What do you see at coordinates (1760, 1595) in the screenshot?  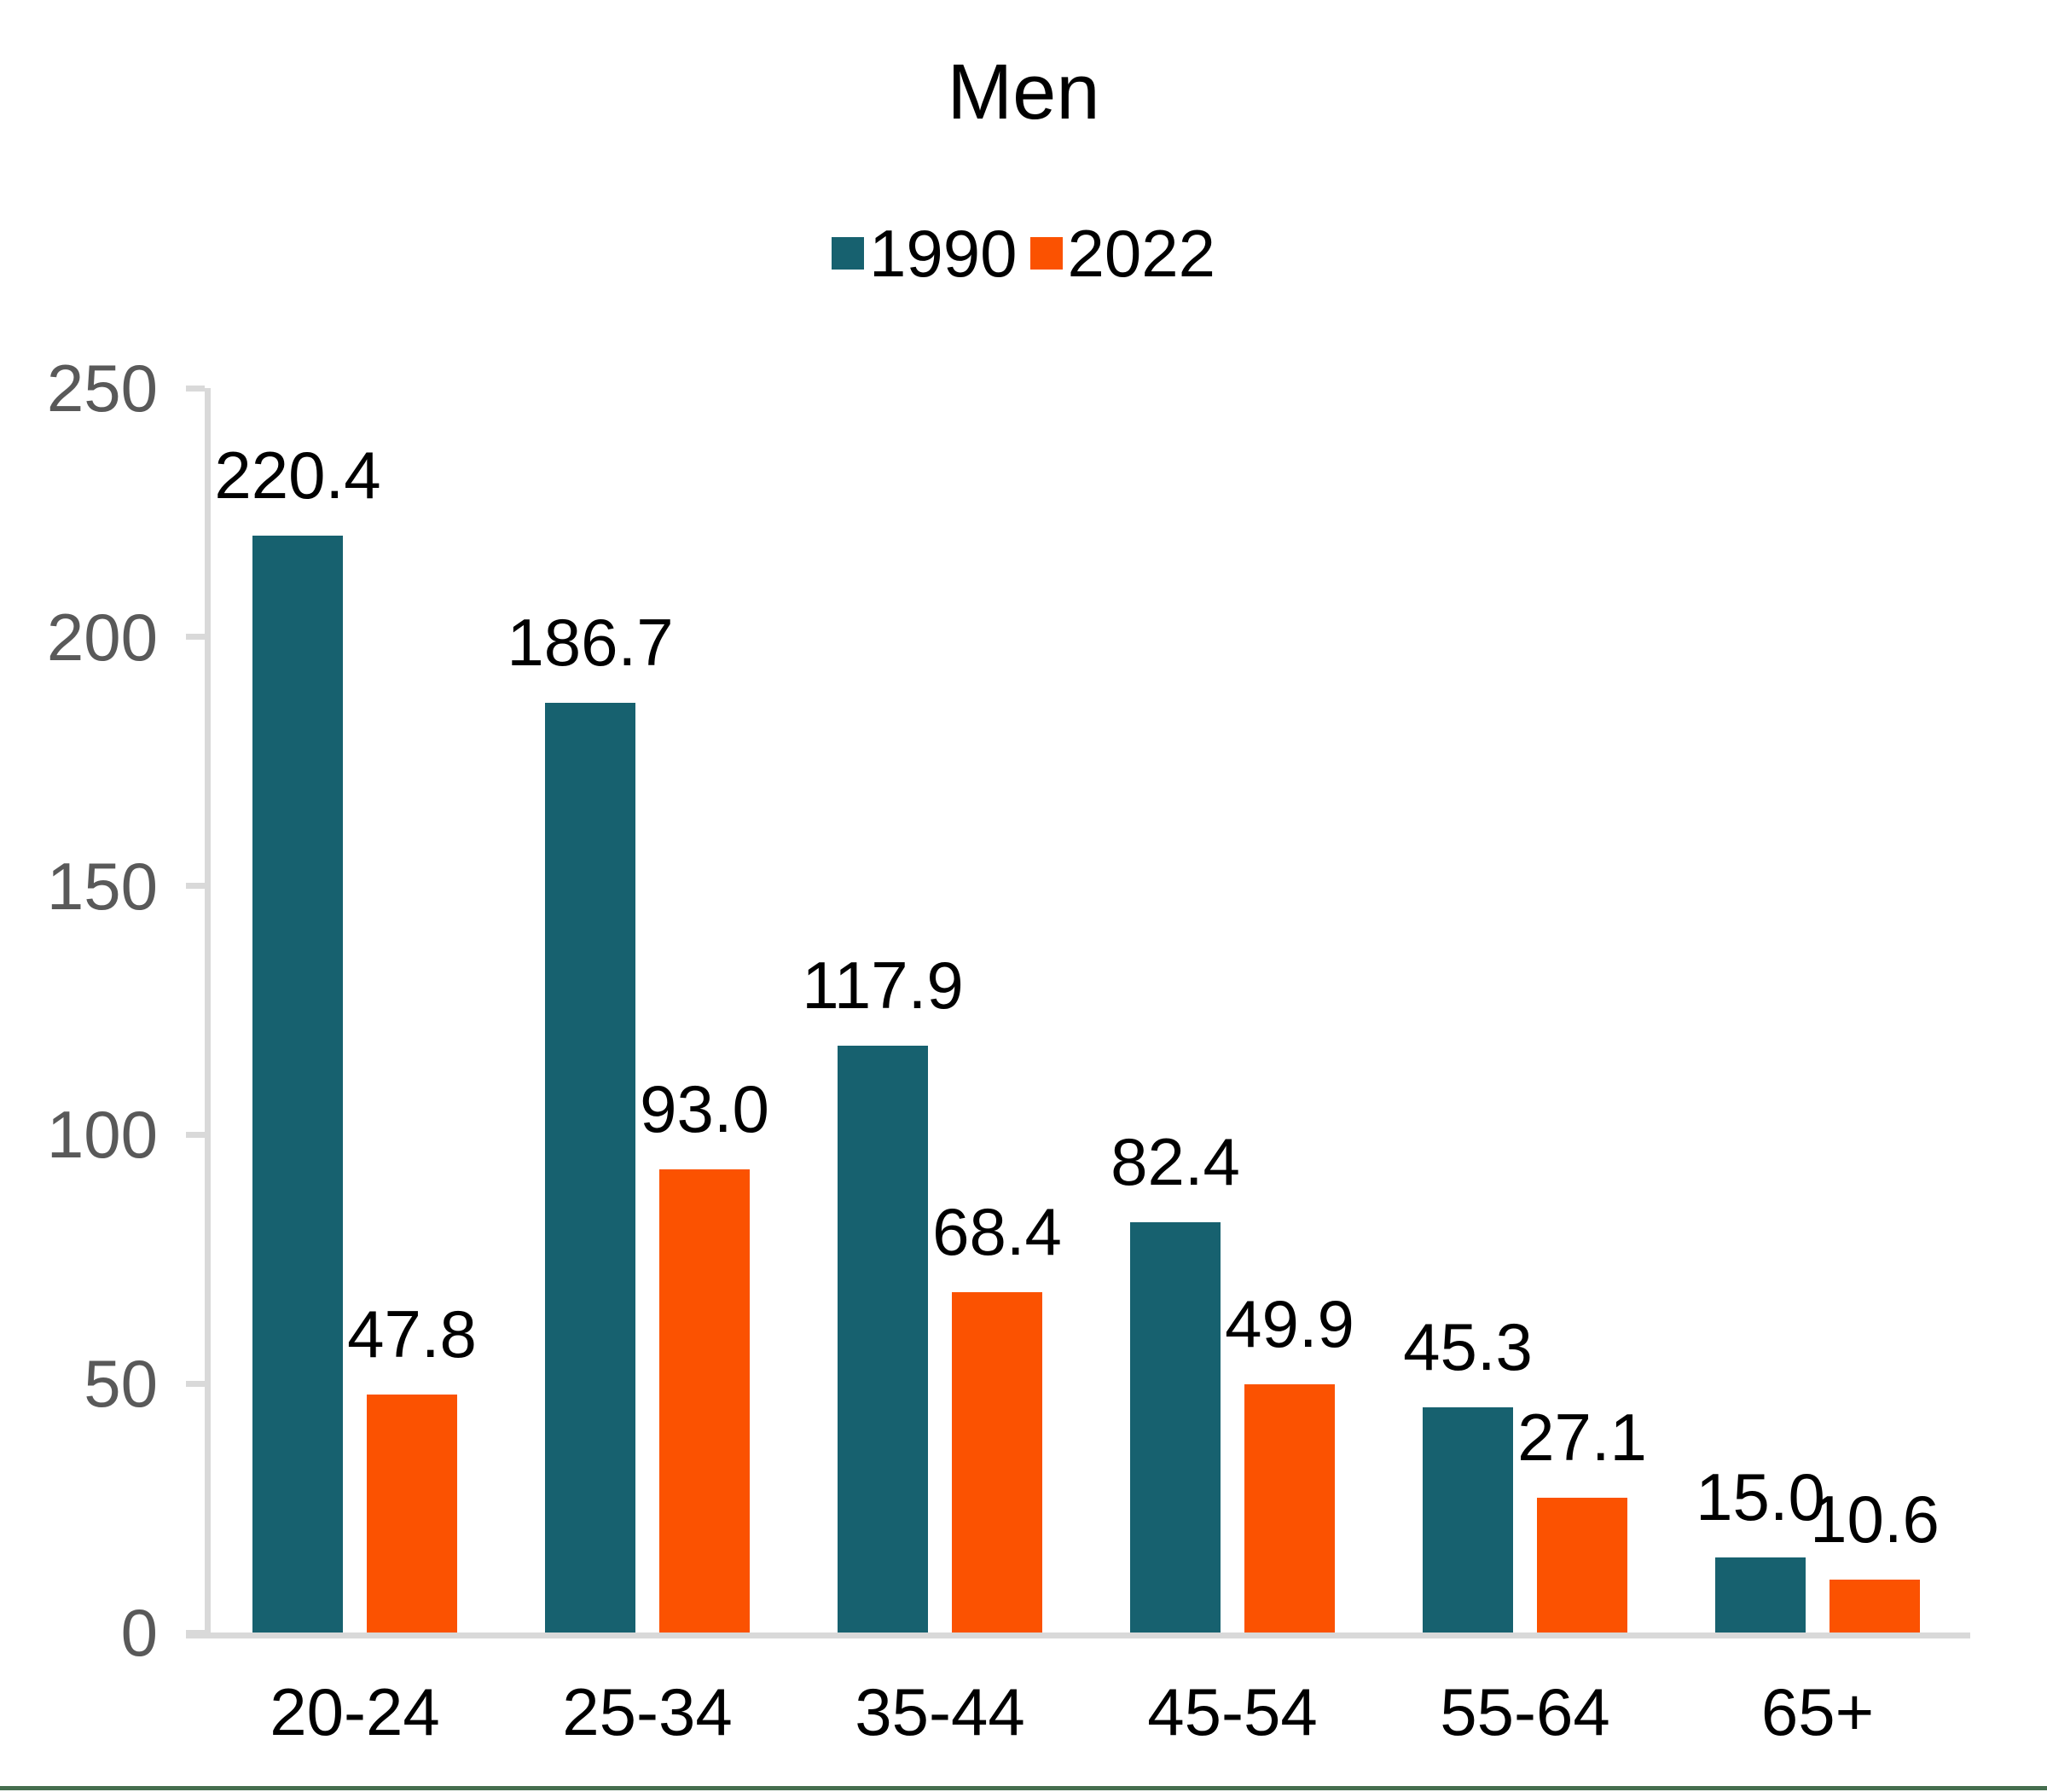 I see `bar-1990-65+` at bounding box center [1760, 1595].